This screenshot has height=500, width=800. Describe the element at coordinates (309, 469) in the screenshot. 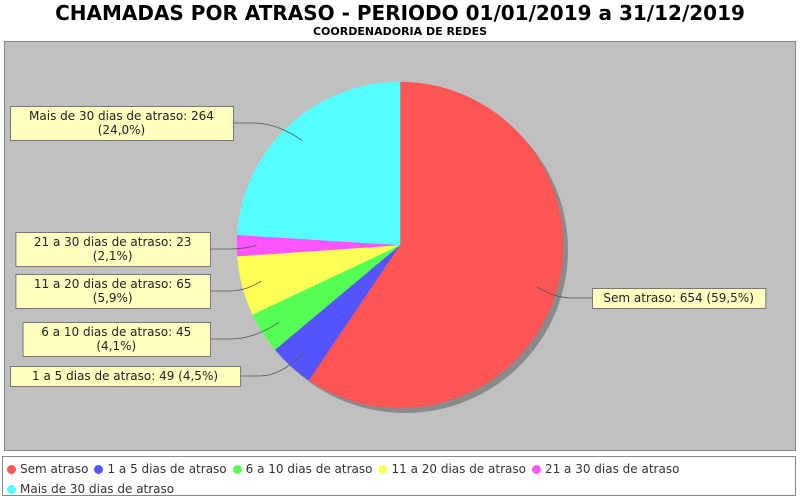

I see `legend-label: 6 a 10 dias de atraso` at that location.